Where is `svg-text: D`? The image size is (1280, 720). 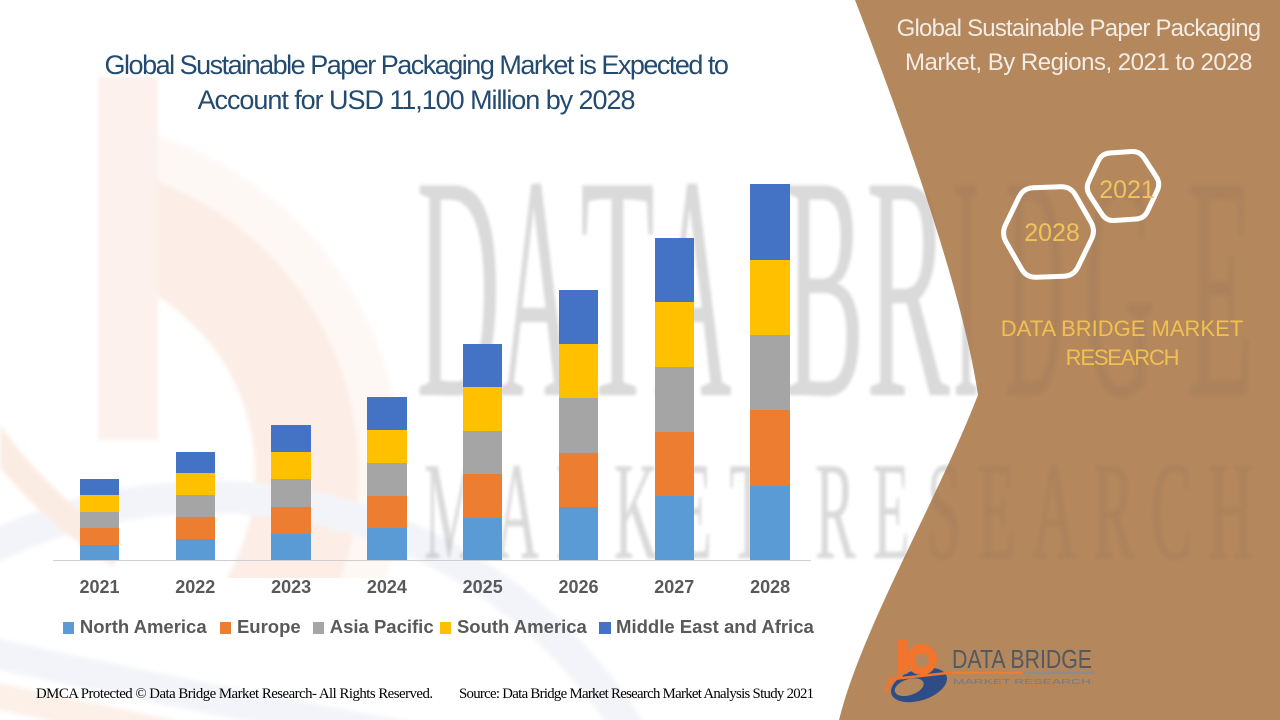
svg-text: D is located at coordinates (1035, 287).